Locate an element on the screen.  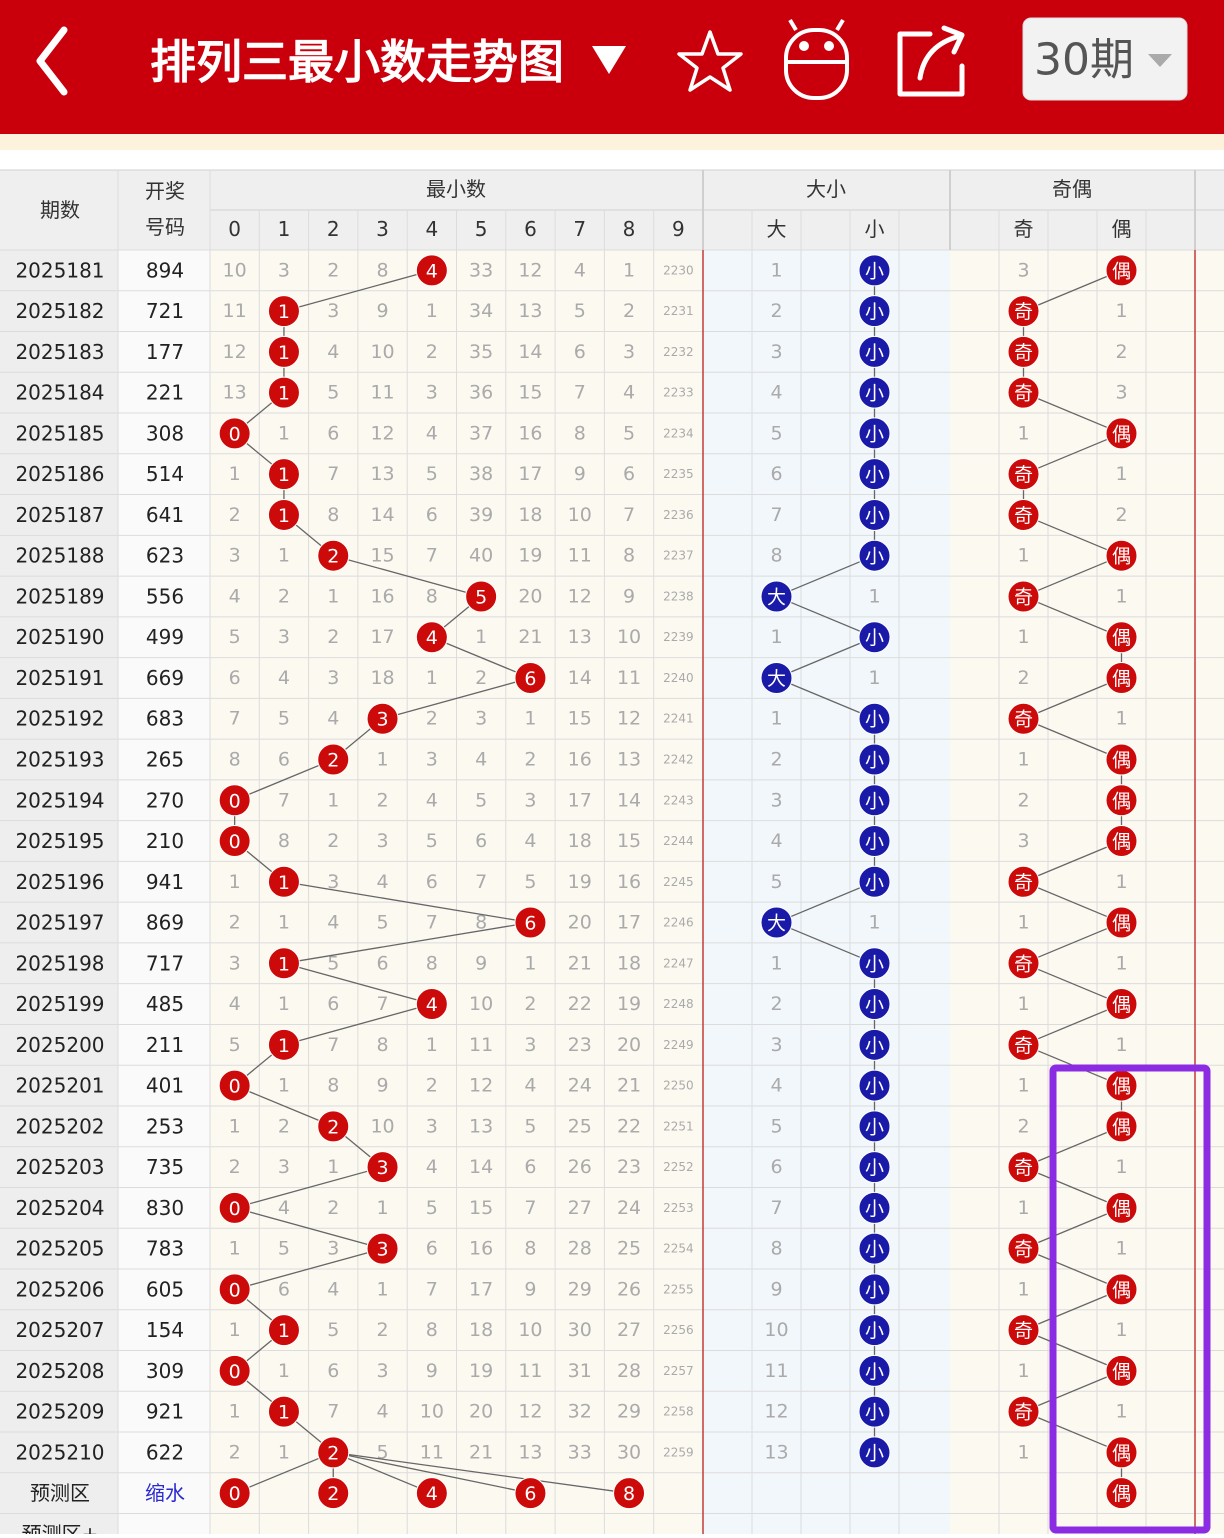
miss-count: 24 is located at coordinates (580, 1086).